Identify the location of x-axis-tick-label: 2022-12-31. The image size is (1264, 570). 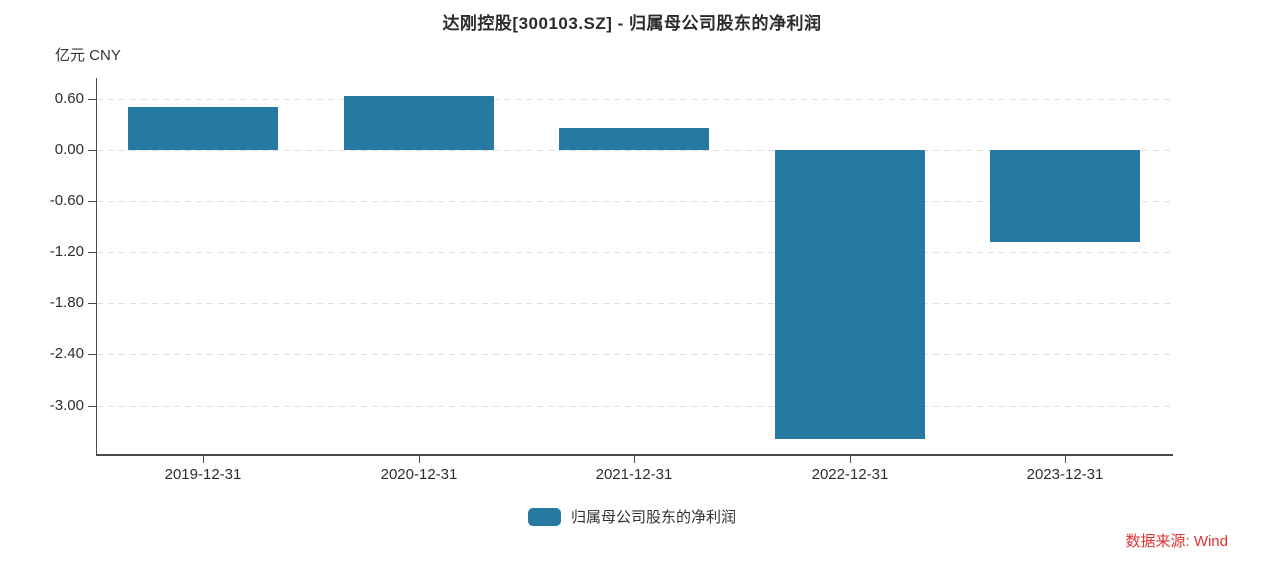
(850, 474).